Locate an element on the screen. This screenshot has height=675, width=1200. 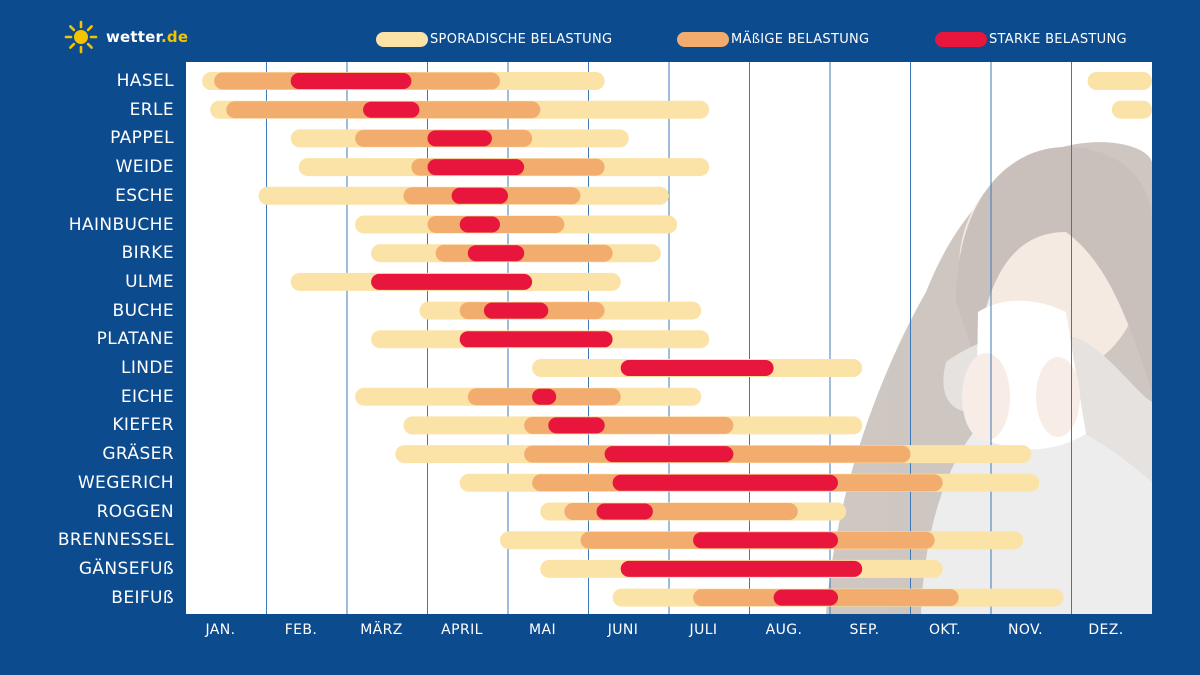
month-label: APRIL is located at coordinates (462, 630).